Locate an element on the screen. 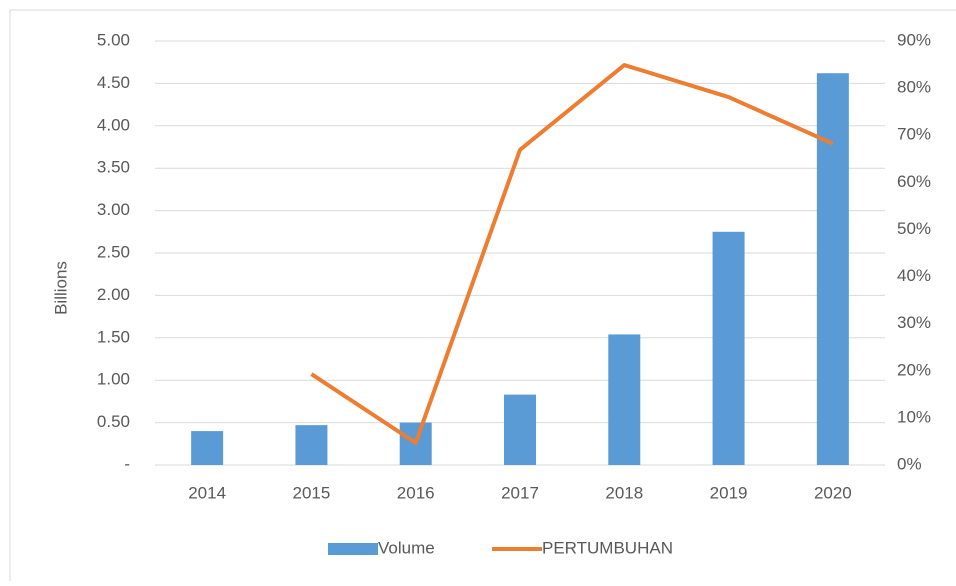 The width and height of the screenshot is (956, 586). y2-tick-label: 70% is located at coordinates (914, 134).